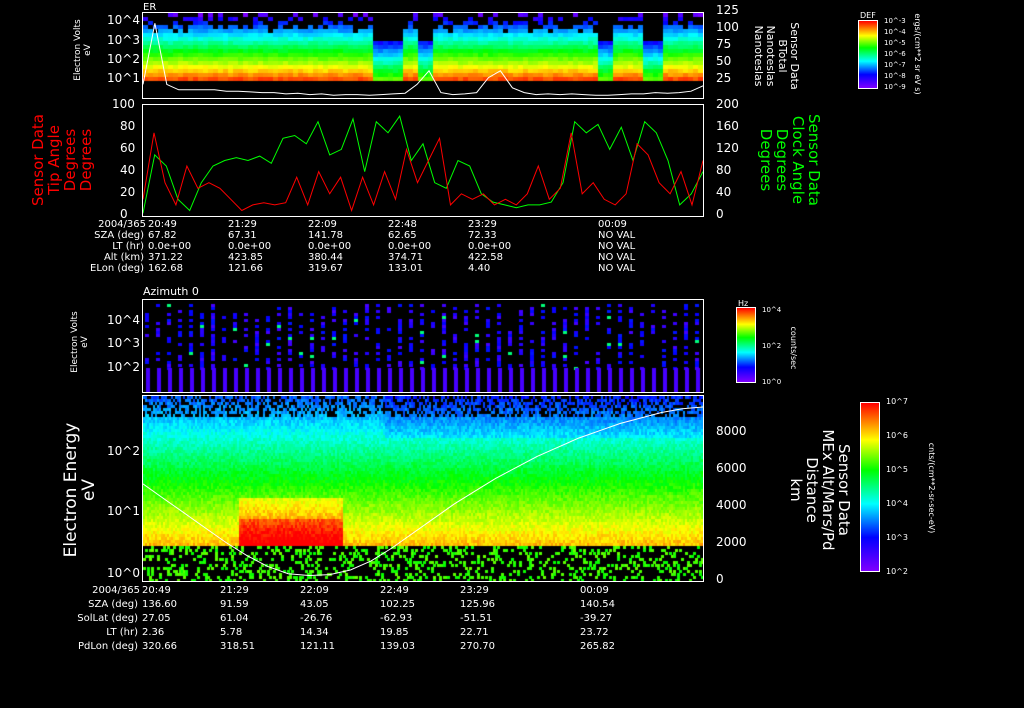 The image size is (1024, 708). What do you see at coordinates (485, 257) in the screenshot?
I see `table-cell: 422.58` at bounding box center [485, 257].